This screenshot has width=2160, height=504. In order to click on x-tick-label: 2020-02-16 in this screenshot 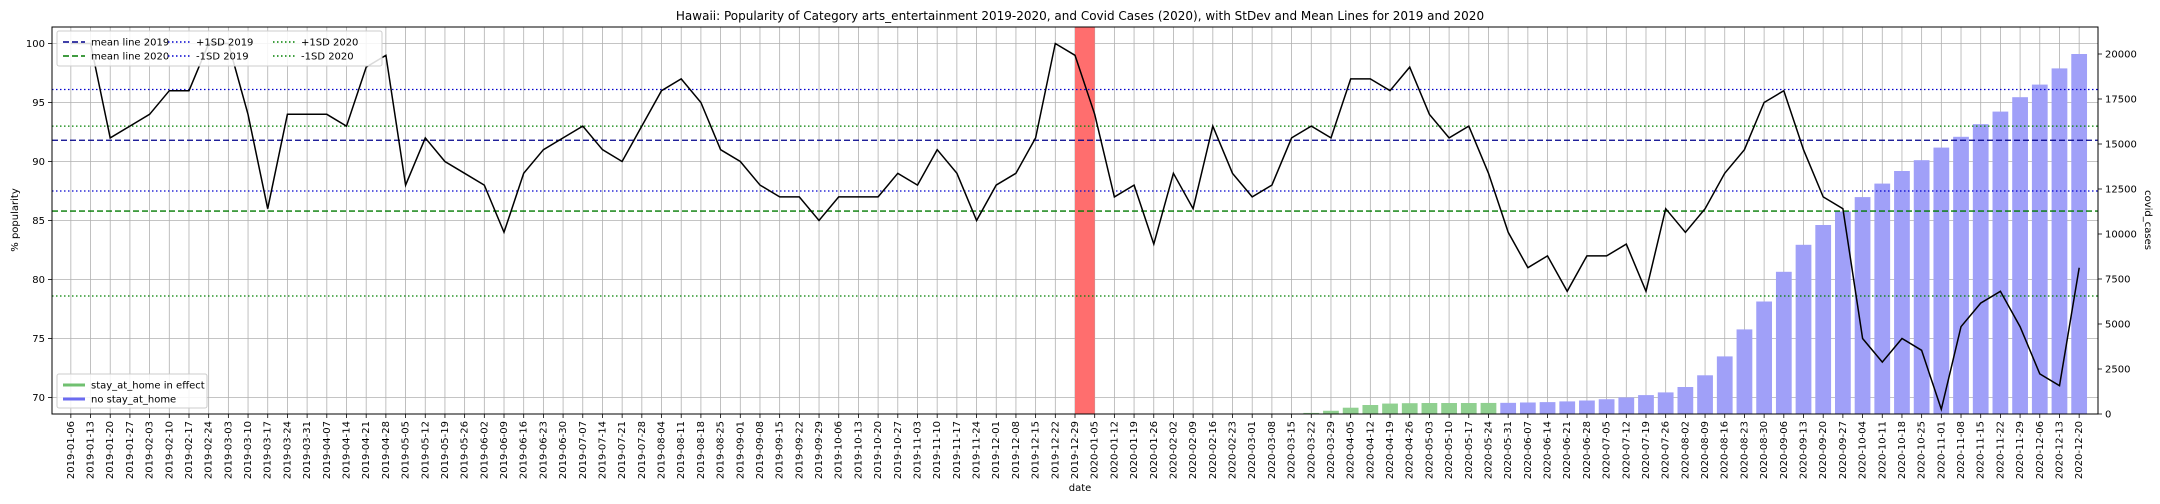, I will do `click(1213, 450)`.